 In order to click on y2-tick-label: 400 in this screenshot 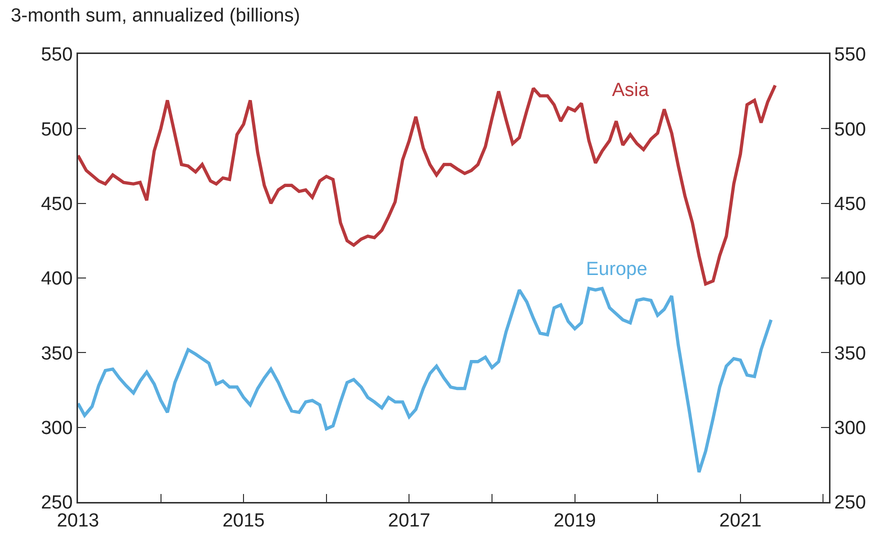, I will do `click(850, 279)`.